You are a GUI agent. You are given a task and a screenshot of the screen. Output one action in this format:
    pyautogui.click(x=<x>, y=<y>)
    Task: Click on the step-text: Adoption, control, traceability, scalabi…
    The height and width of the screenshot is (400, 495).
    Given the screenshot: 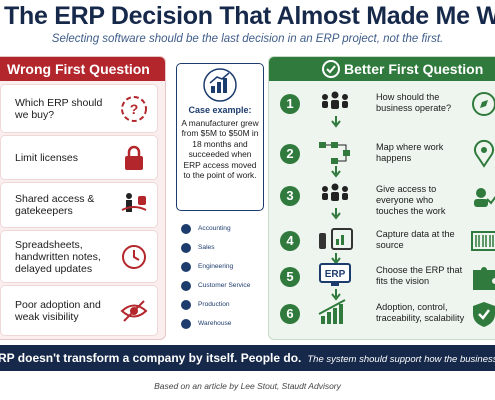 What is the action you would take?
    pyautogui.click(x=420, y=312)
    